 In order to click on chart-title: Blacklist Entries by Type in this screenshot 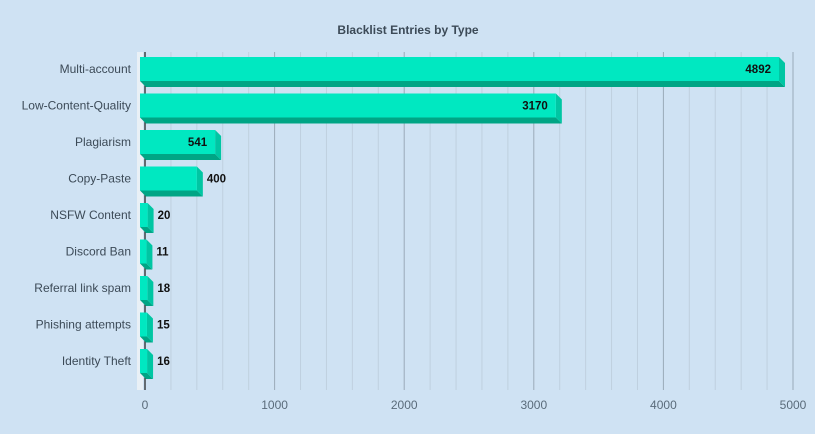, I will do `click(407, 30)`.